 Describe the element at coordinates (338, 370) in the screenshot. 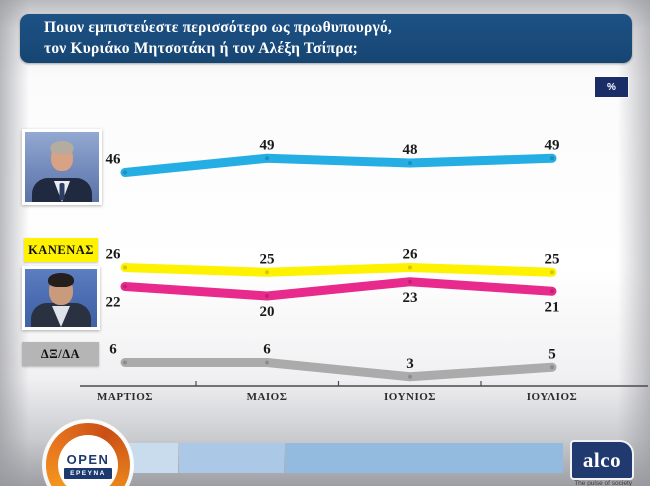

I see `series-line-dxda` at that location.